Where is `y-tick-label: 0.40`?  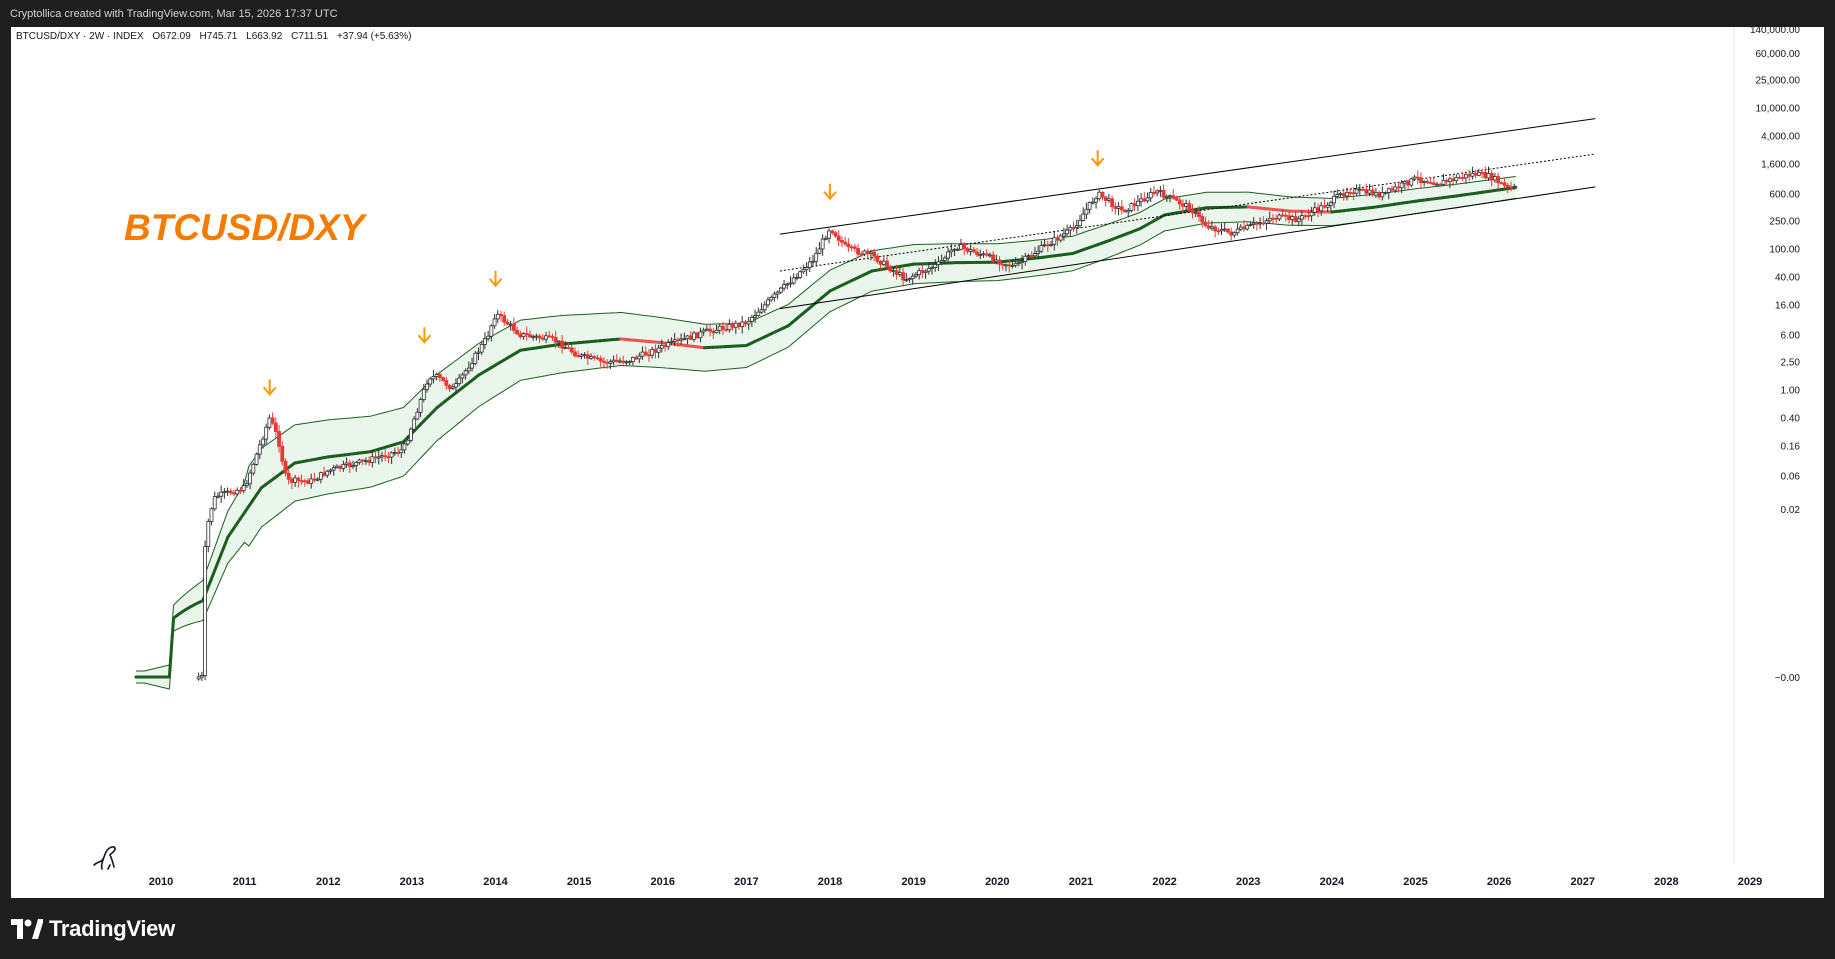
y-tick-label: 0.40 is located at coordinates (1791, 418).